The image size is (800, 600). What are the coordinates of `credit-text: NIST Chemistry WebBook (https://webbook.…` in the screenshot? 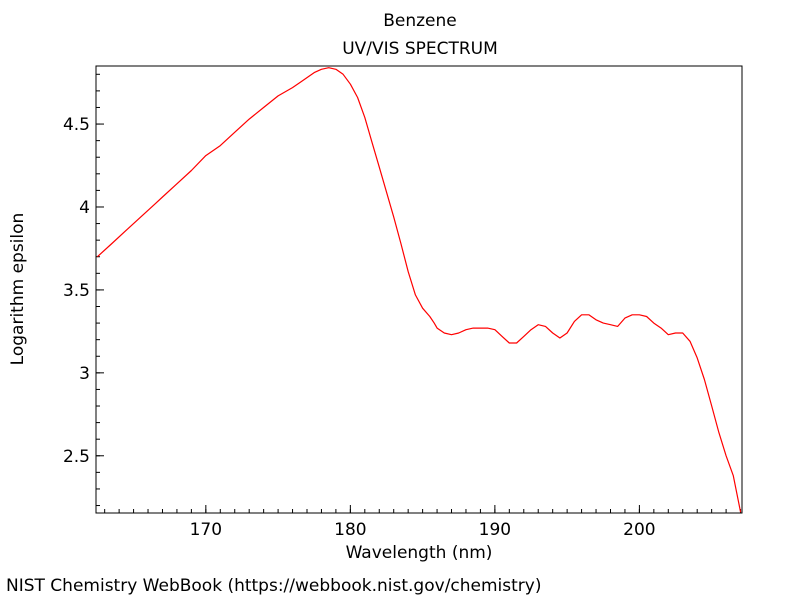 It's located at (274, 586).